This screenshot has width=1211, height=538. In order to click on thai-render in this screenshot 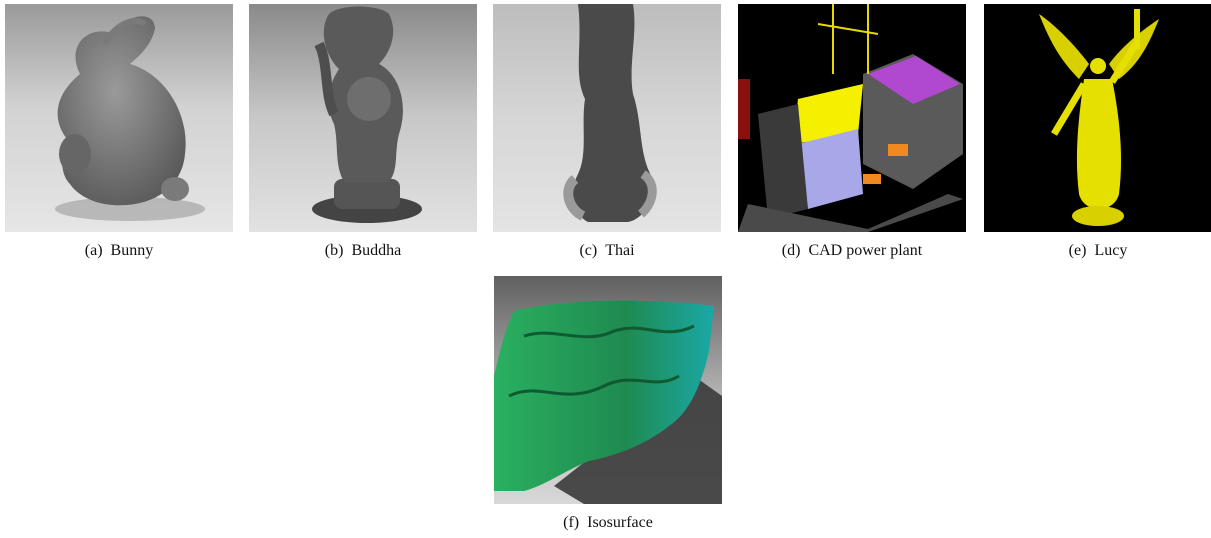, I will do `click(607, 118)`.